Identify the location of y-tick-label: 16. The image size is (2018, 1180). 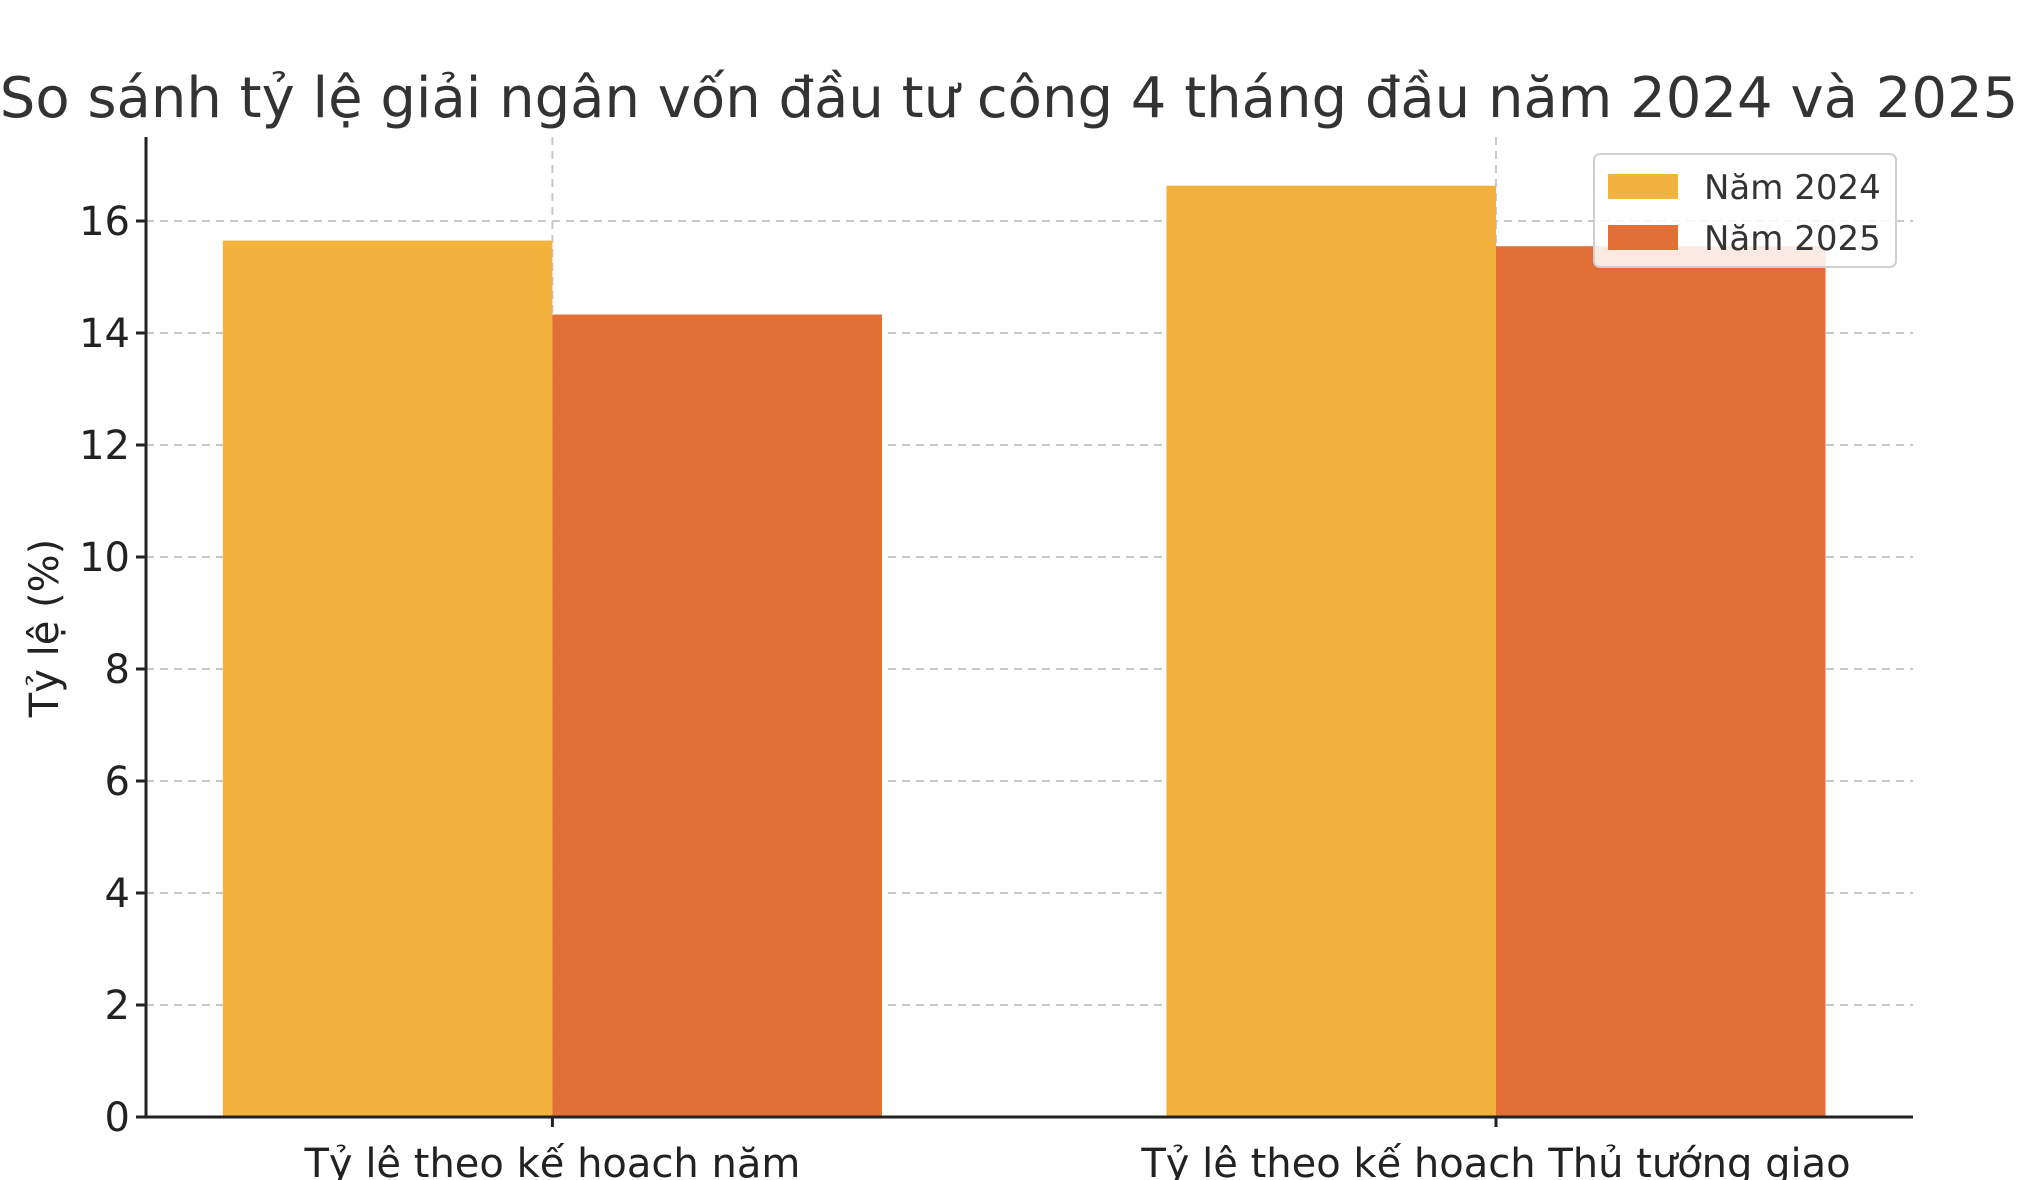
(104, 222).